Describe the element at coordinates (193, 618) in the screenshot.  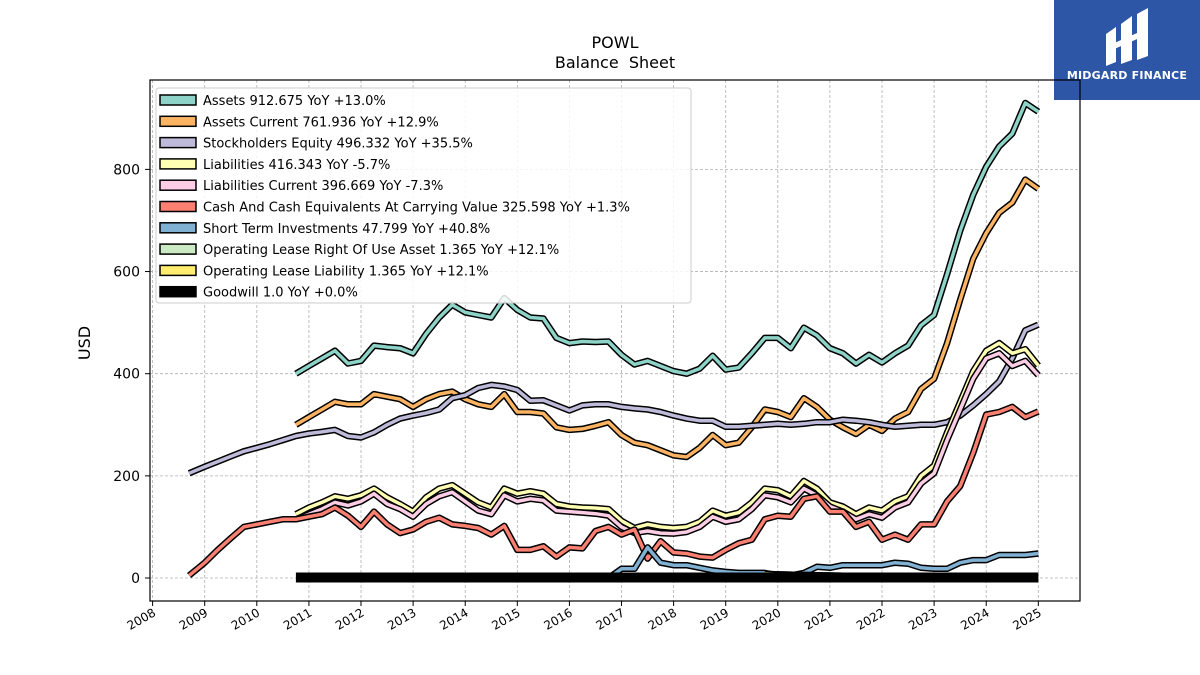
I see `x-tick-label: 2009` at that location.